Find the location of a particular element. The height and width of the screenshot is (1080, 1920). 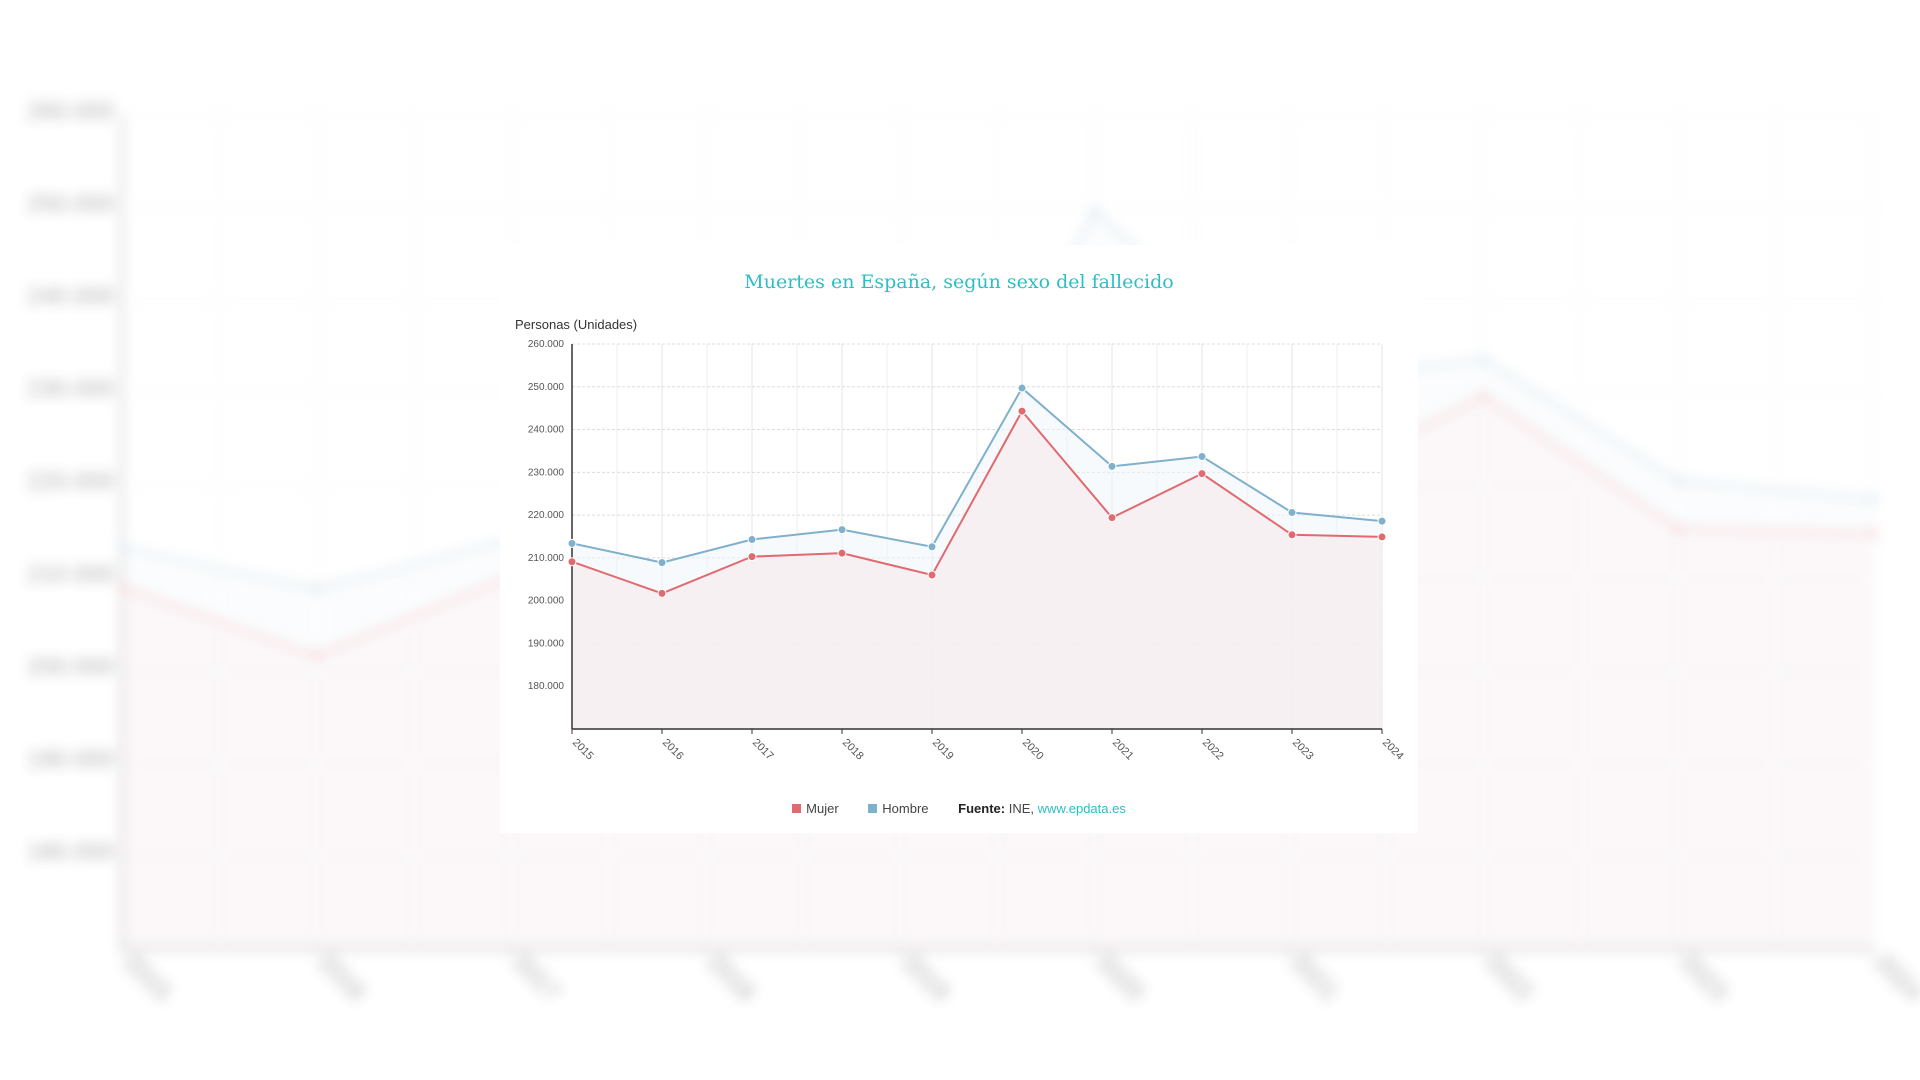

series-line-hombre is located at coordinates (977, 475).